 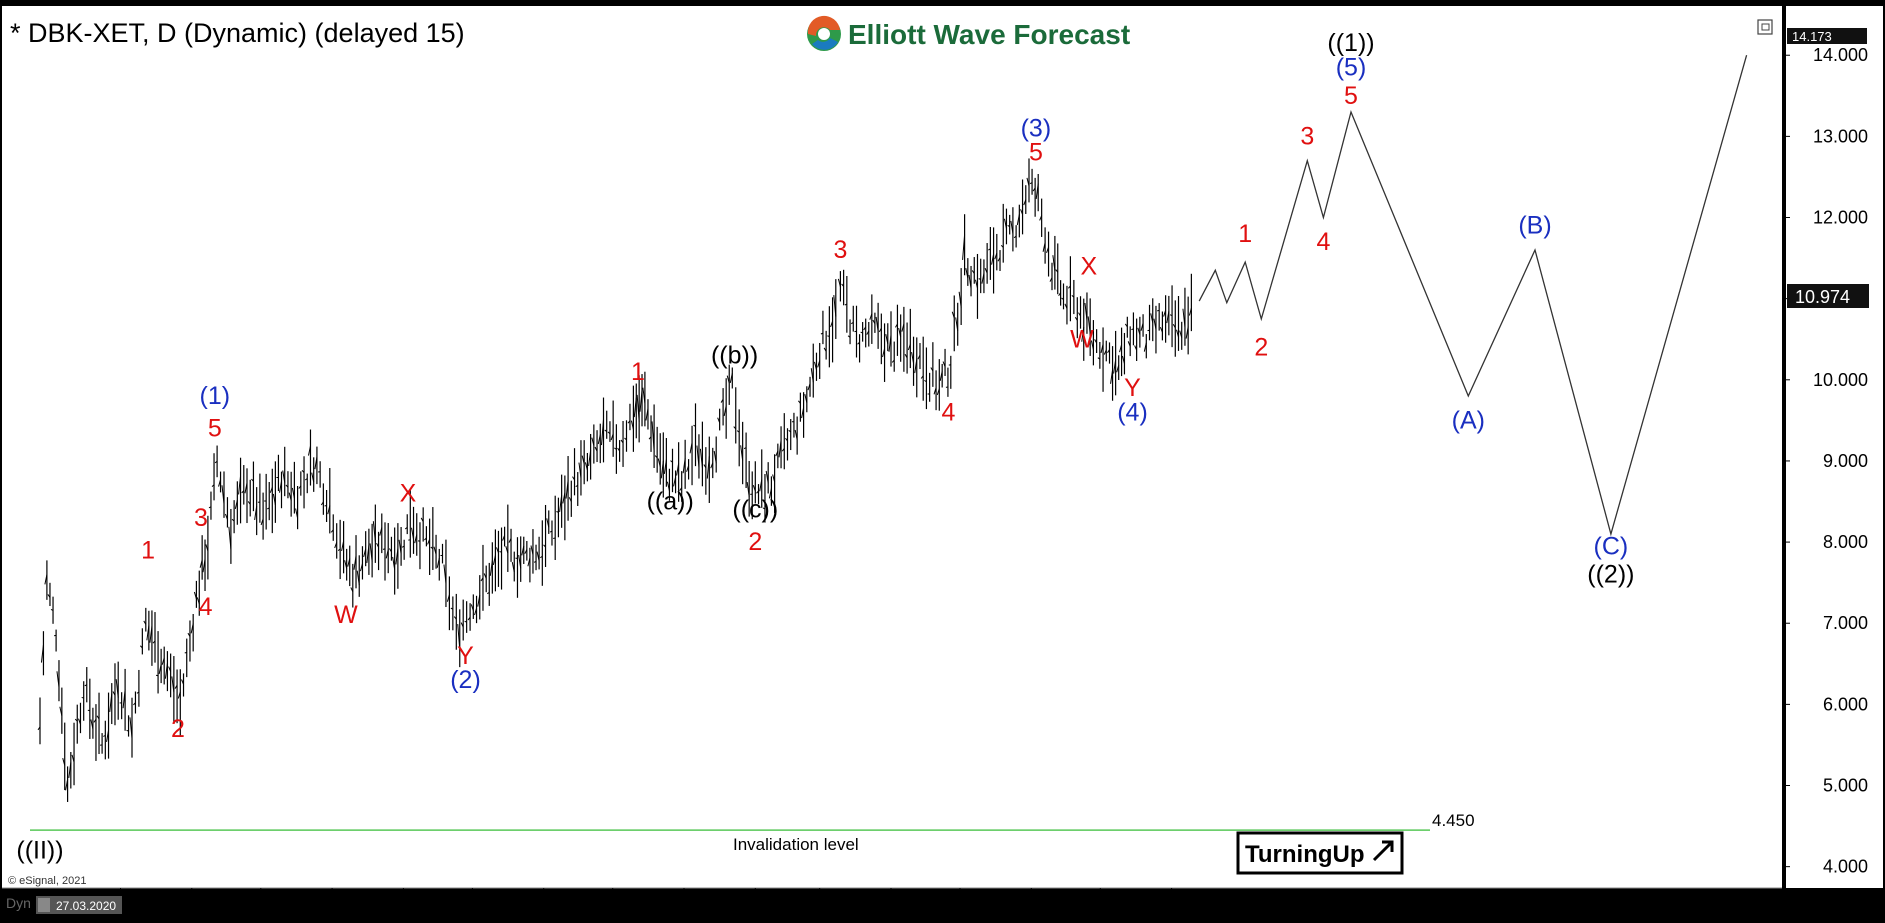 What do you see at coordinates (1534, 226) in the screenshot?
I see `wave-label: (B)` at bounding box center [1534, 226].